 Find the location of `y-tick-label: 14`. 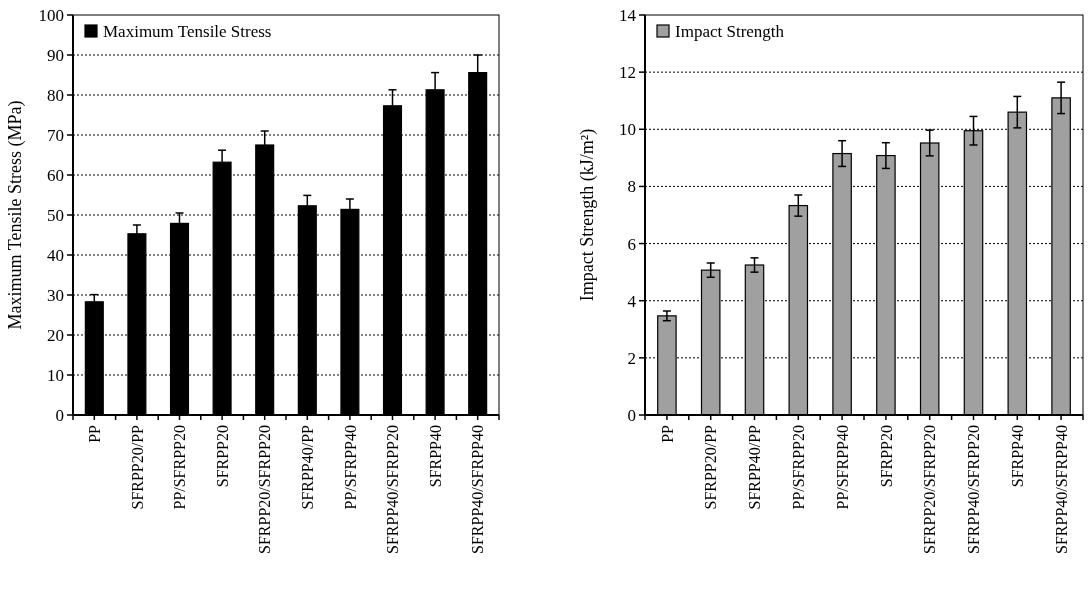

y-tick-label: 14 is located at coordinates (628, 15).